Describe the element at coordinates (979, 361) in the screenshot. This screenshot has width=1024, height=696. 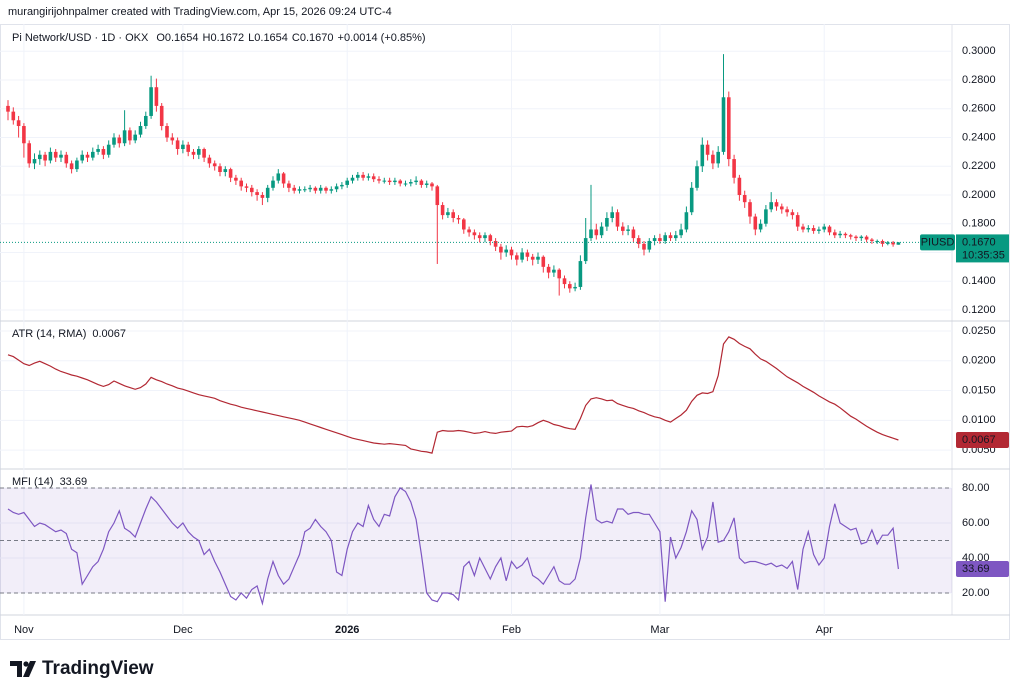
I see `y-tick-label: 0.0200` at that location.